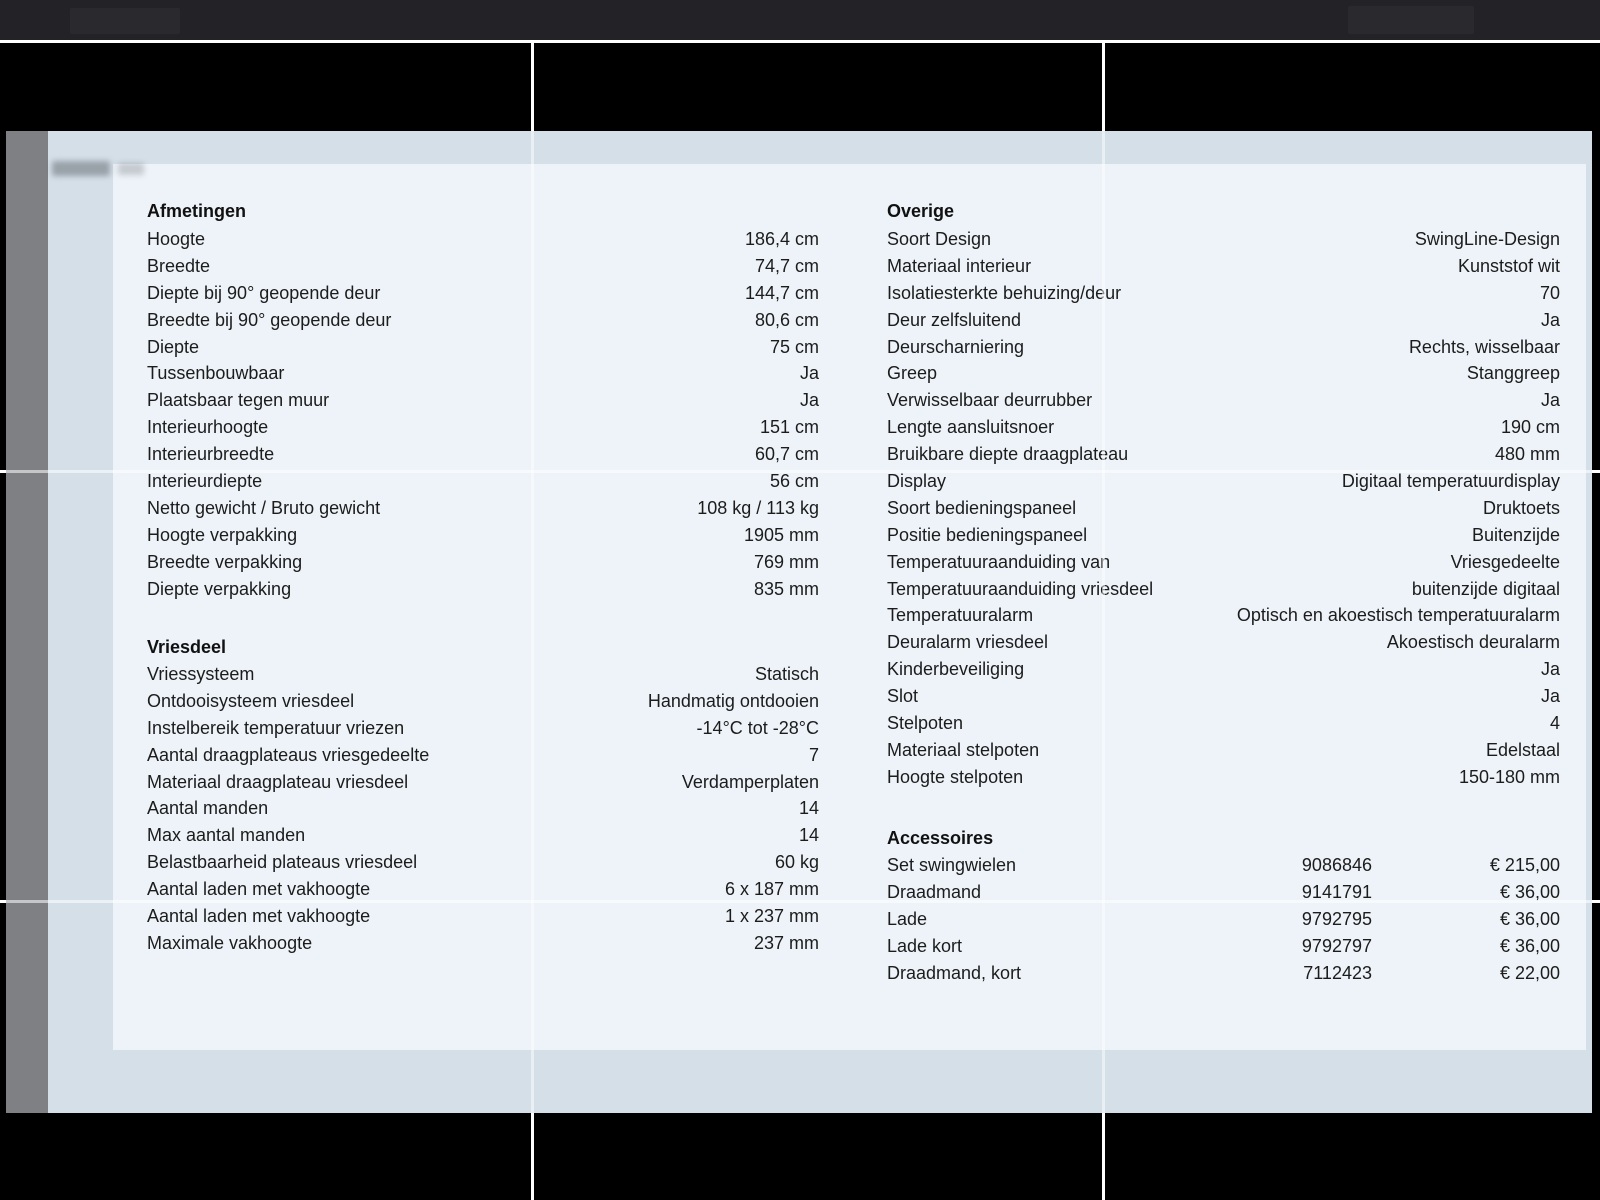  I want to click on spec-article-number: 9792797, so click(1336, 945).